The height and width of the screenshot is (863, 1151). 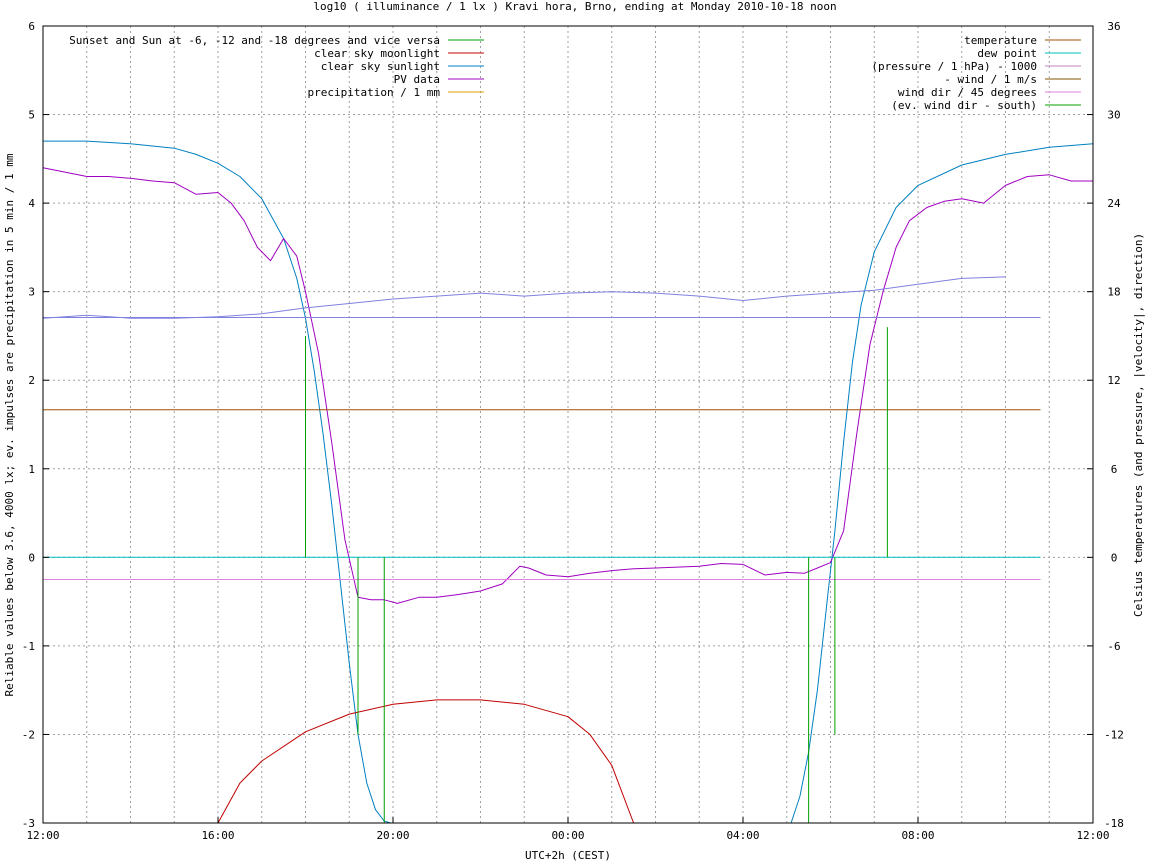 I want to click on x-tick-label: 08:00, so click(x=917, y=835).